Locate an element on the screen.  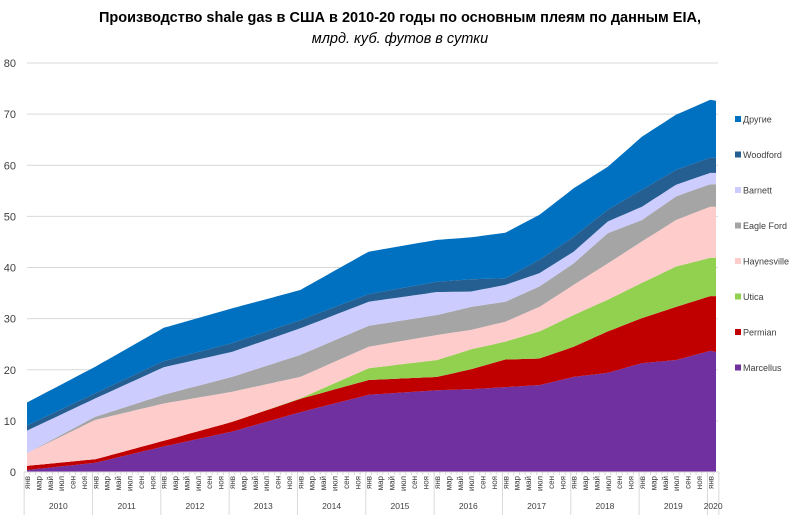
year-label: 2020 is located at coordinates (713, 506).